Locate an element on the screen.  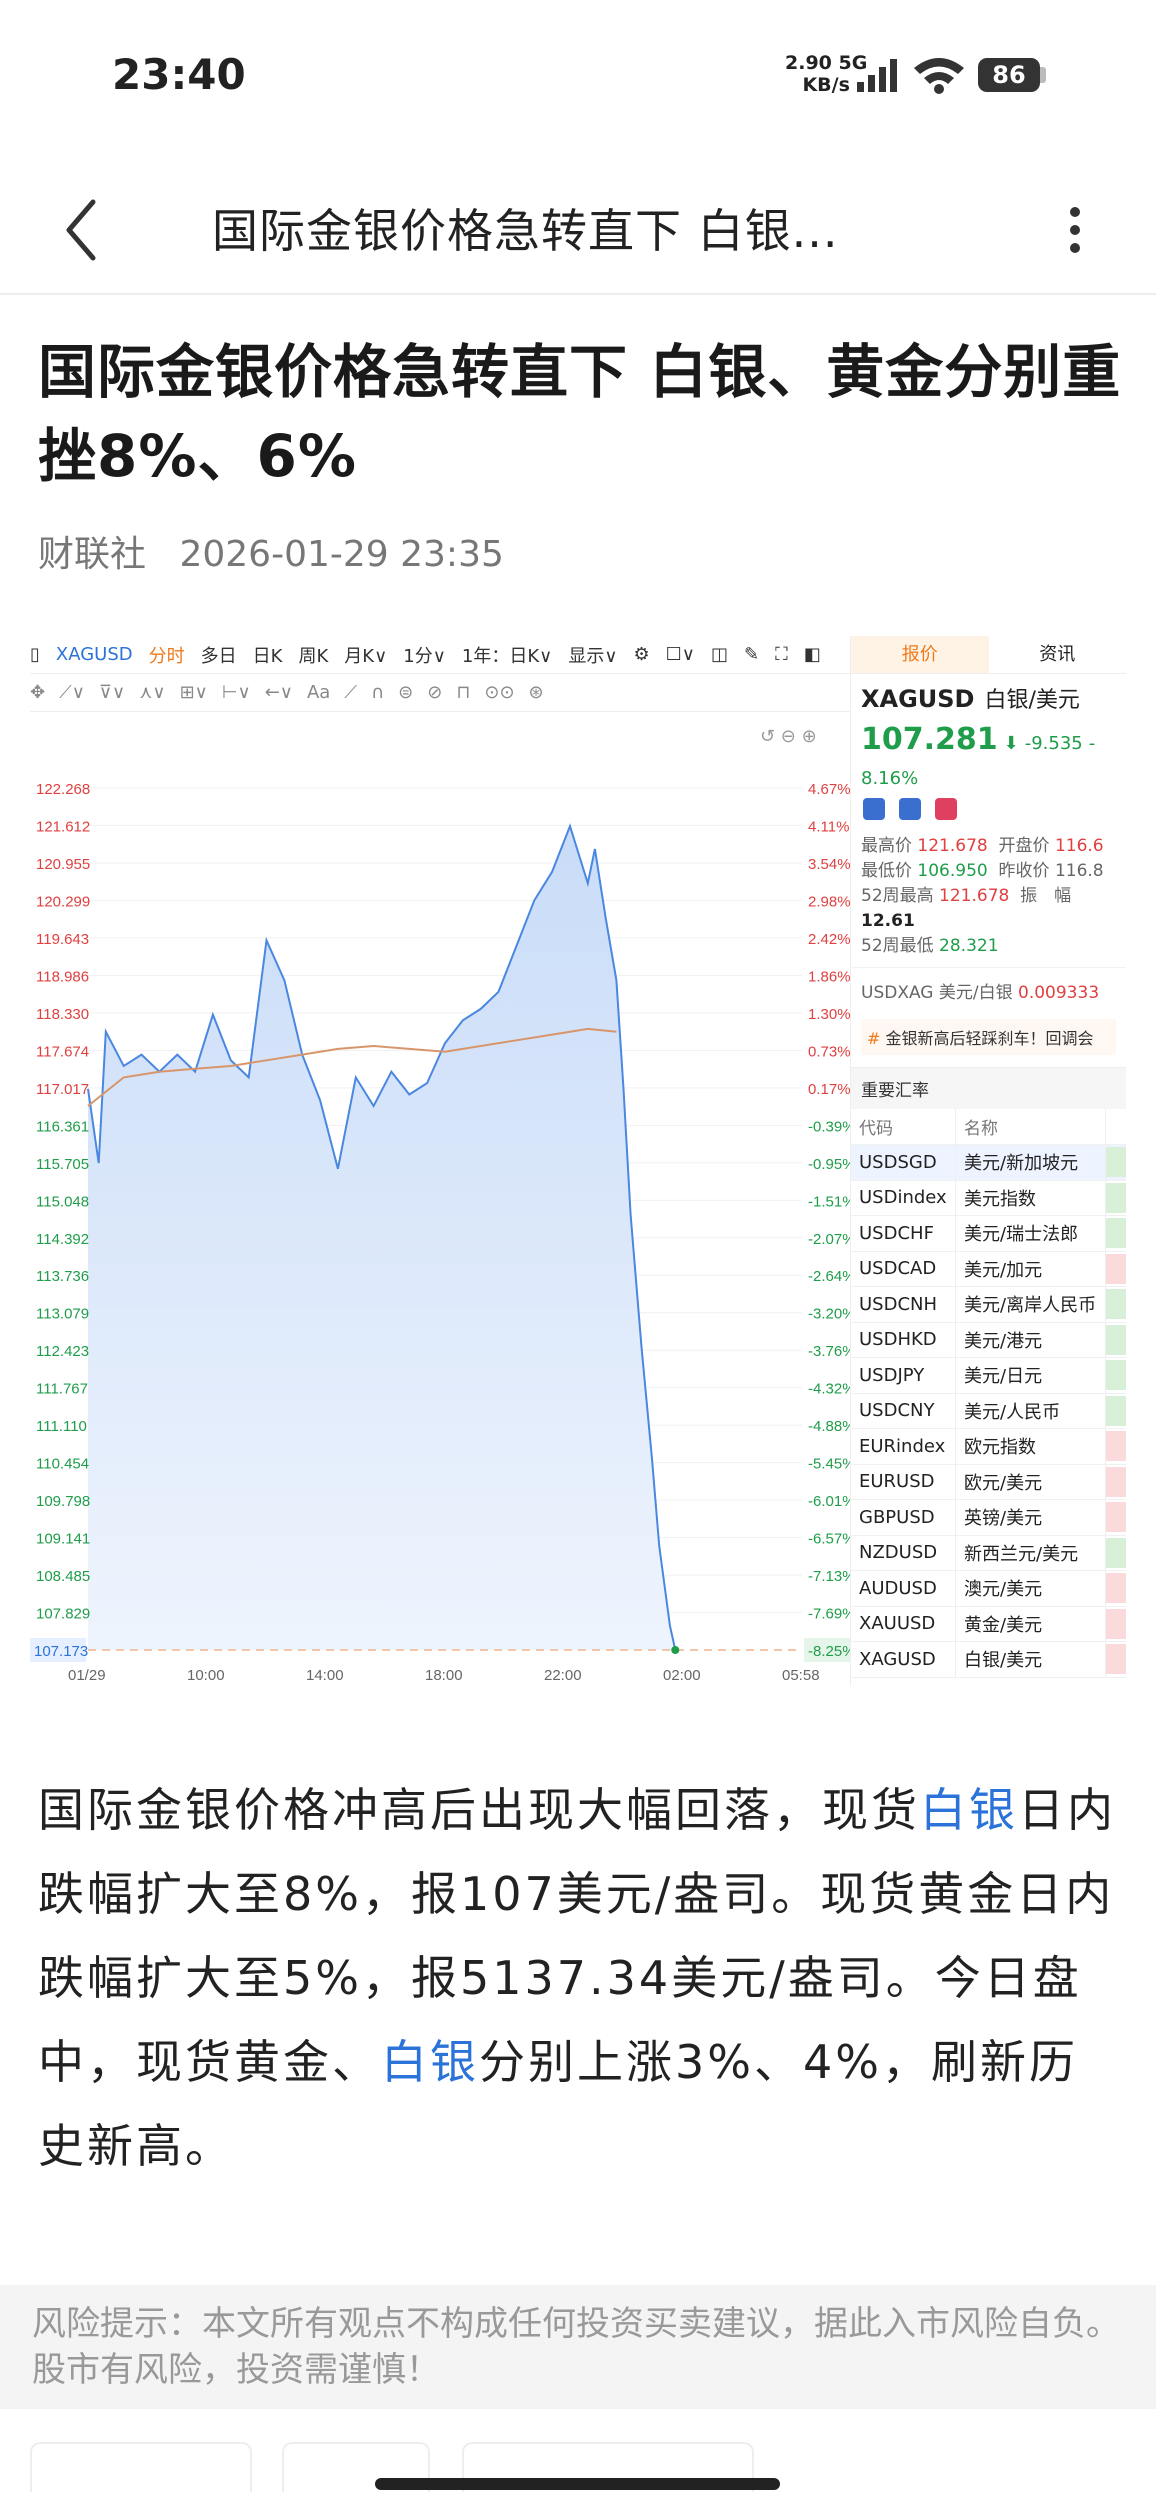
fx-name: 白银/美元 is located at coordinates (1031, 1659).